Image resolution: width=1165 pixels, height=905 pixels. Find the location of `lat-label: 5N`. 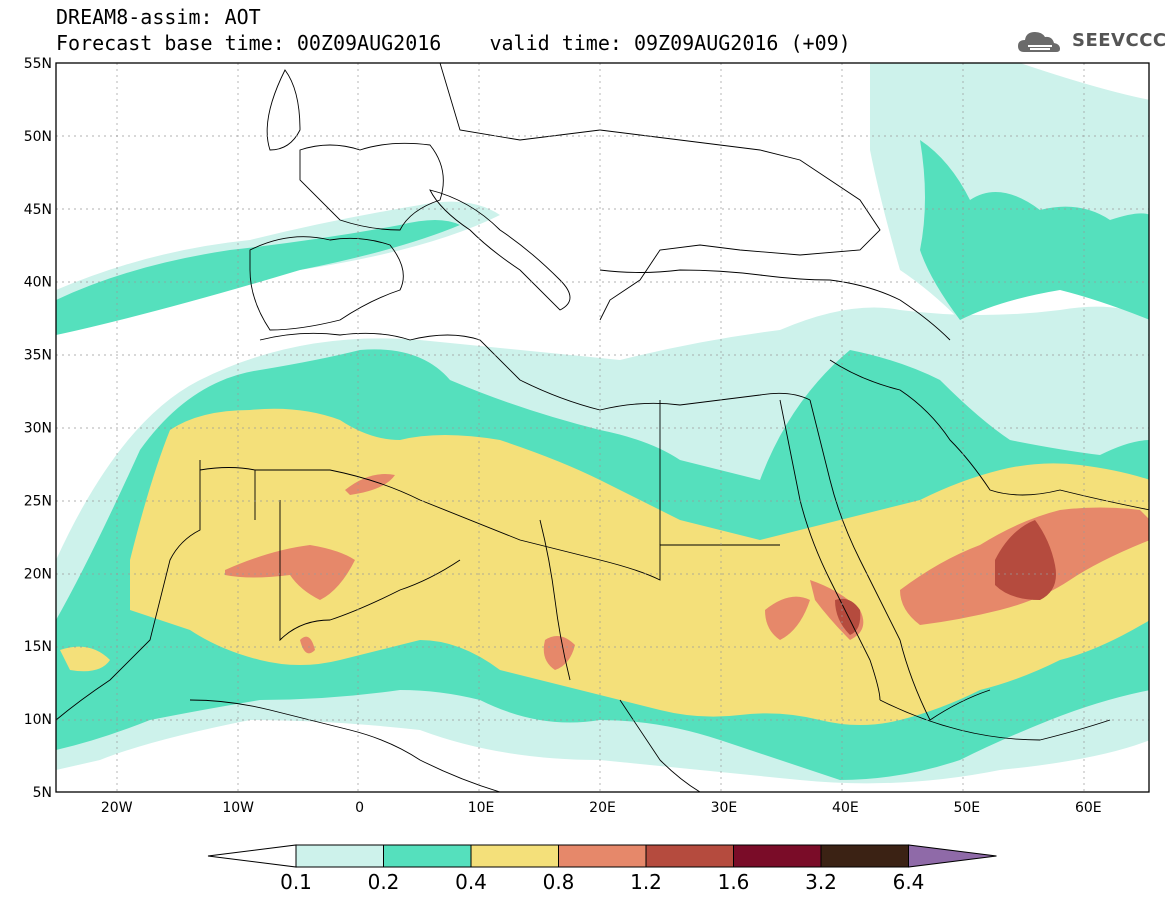

lat-label: 5N is located at coordinates (42, 793).